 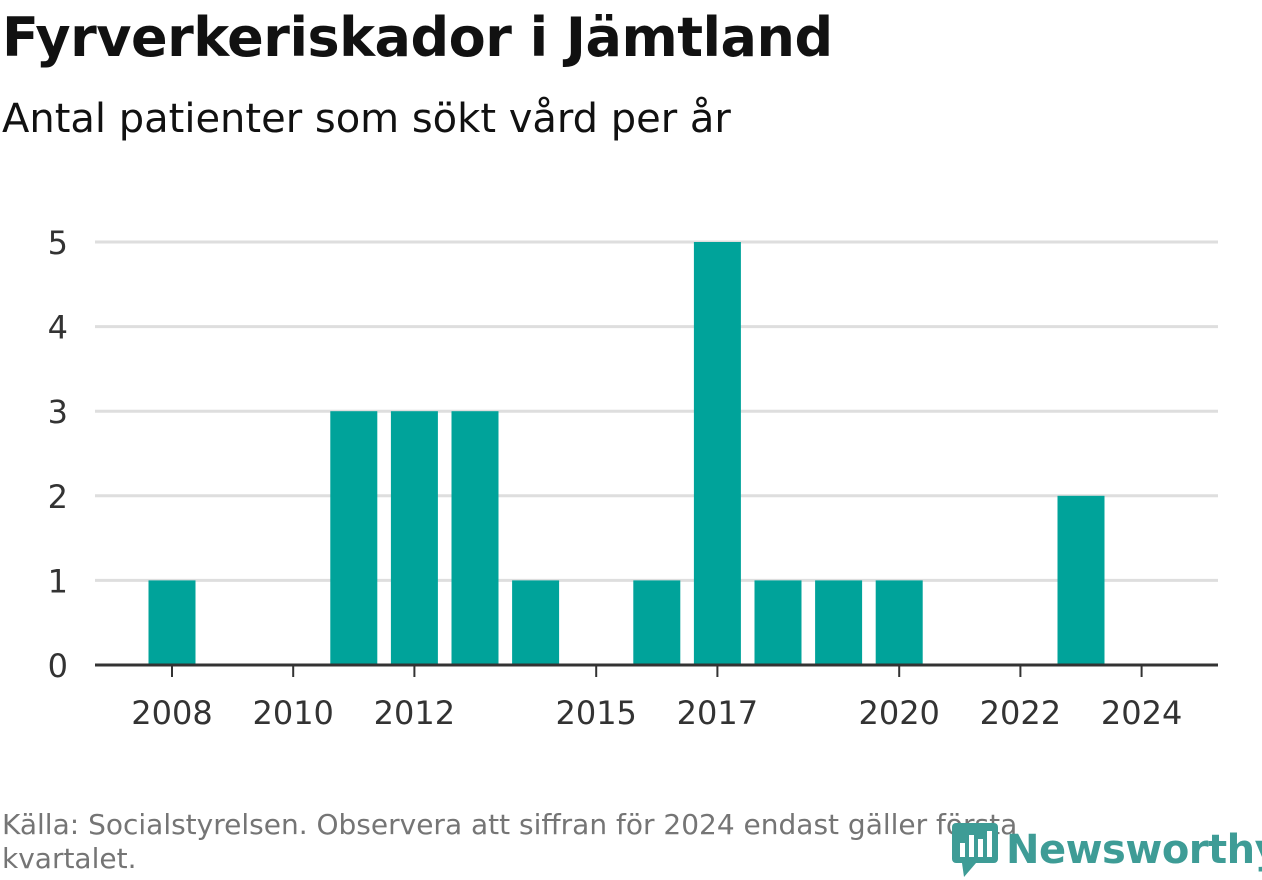 I want to click on bar-2014, so click(x=536, y=622).